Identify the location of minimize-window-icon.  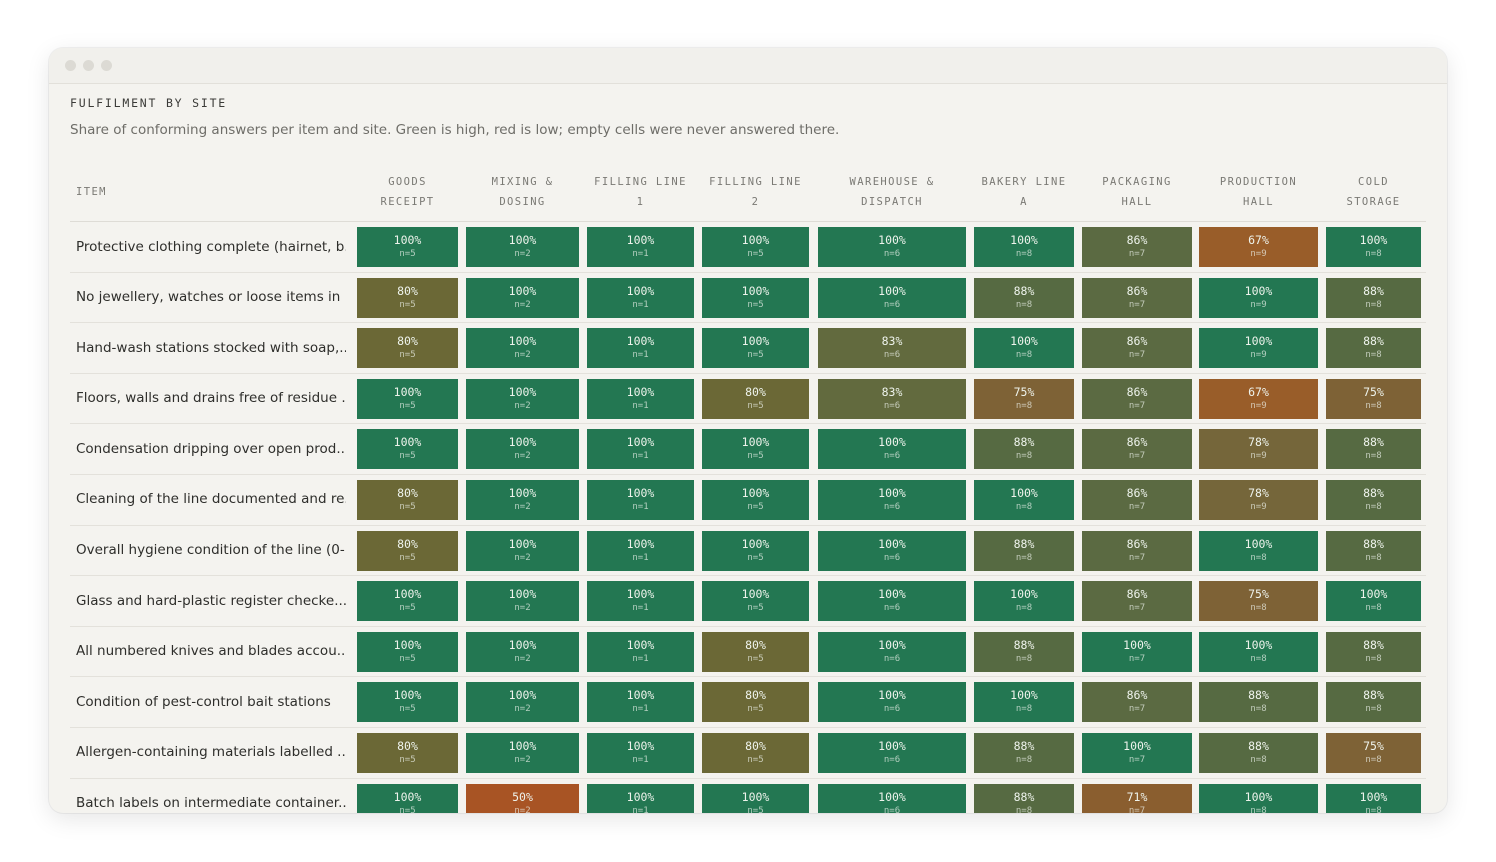
(88, 65).